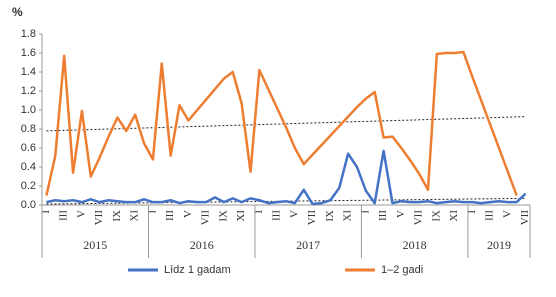 The height and width of the screenshot is (297, 556). Describe the element at coordinates (499, 245) in the screenshot. I see `year-label: 2019` at that location.